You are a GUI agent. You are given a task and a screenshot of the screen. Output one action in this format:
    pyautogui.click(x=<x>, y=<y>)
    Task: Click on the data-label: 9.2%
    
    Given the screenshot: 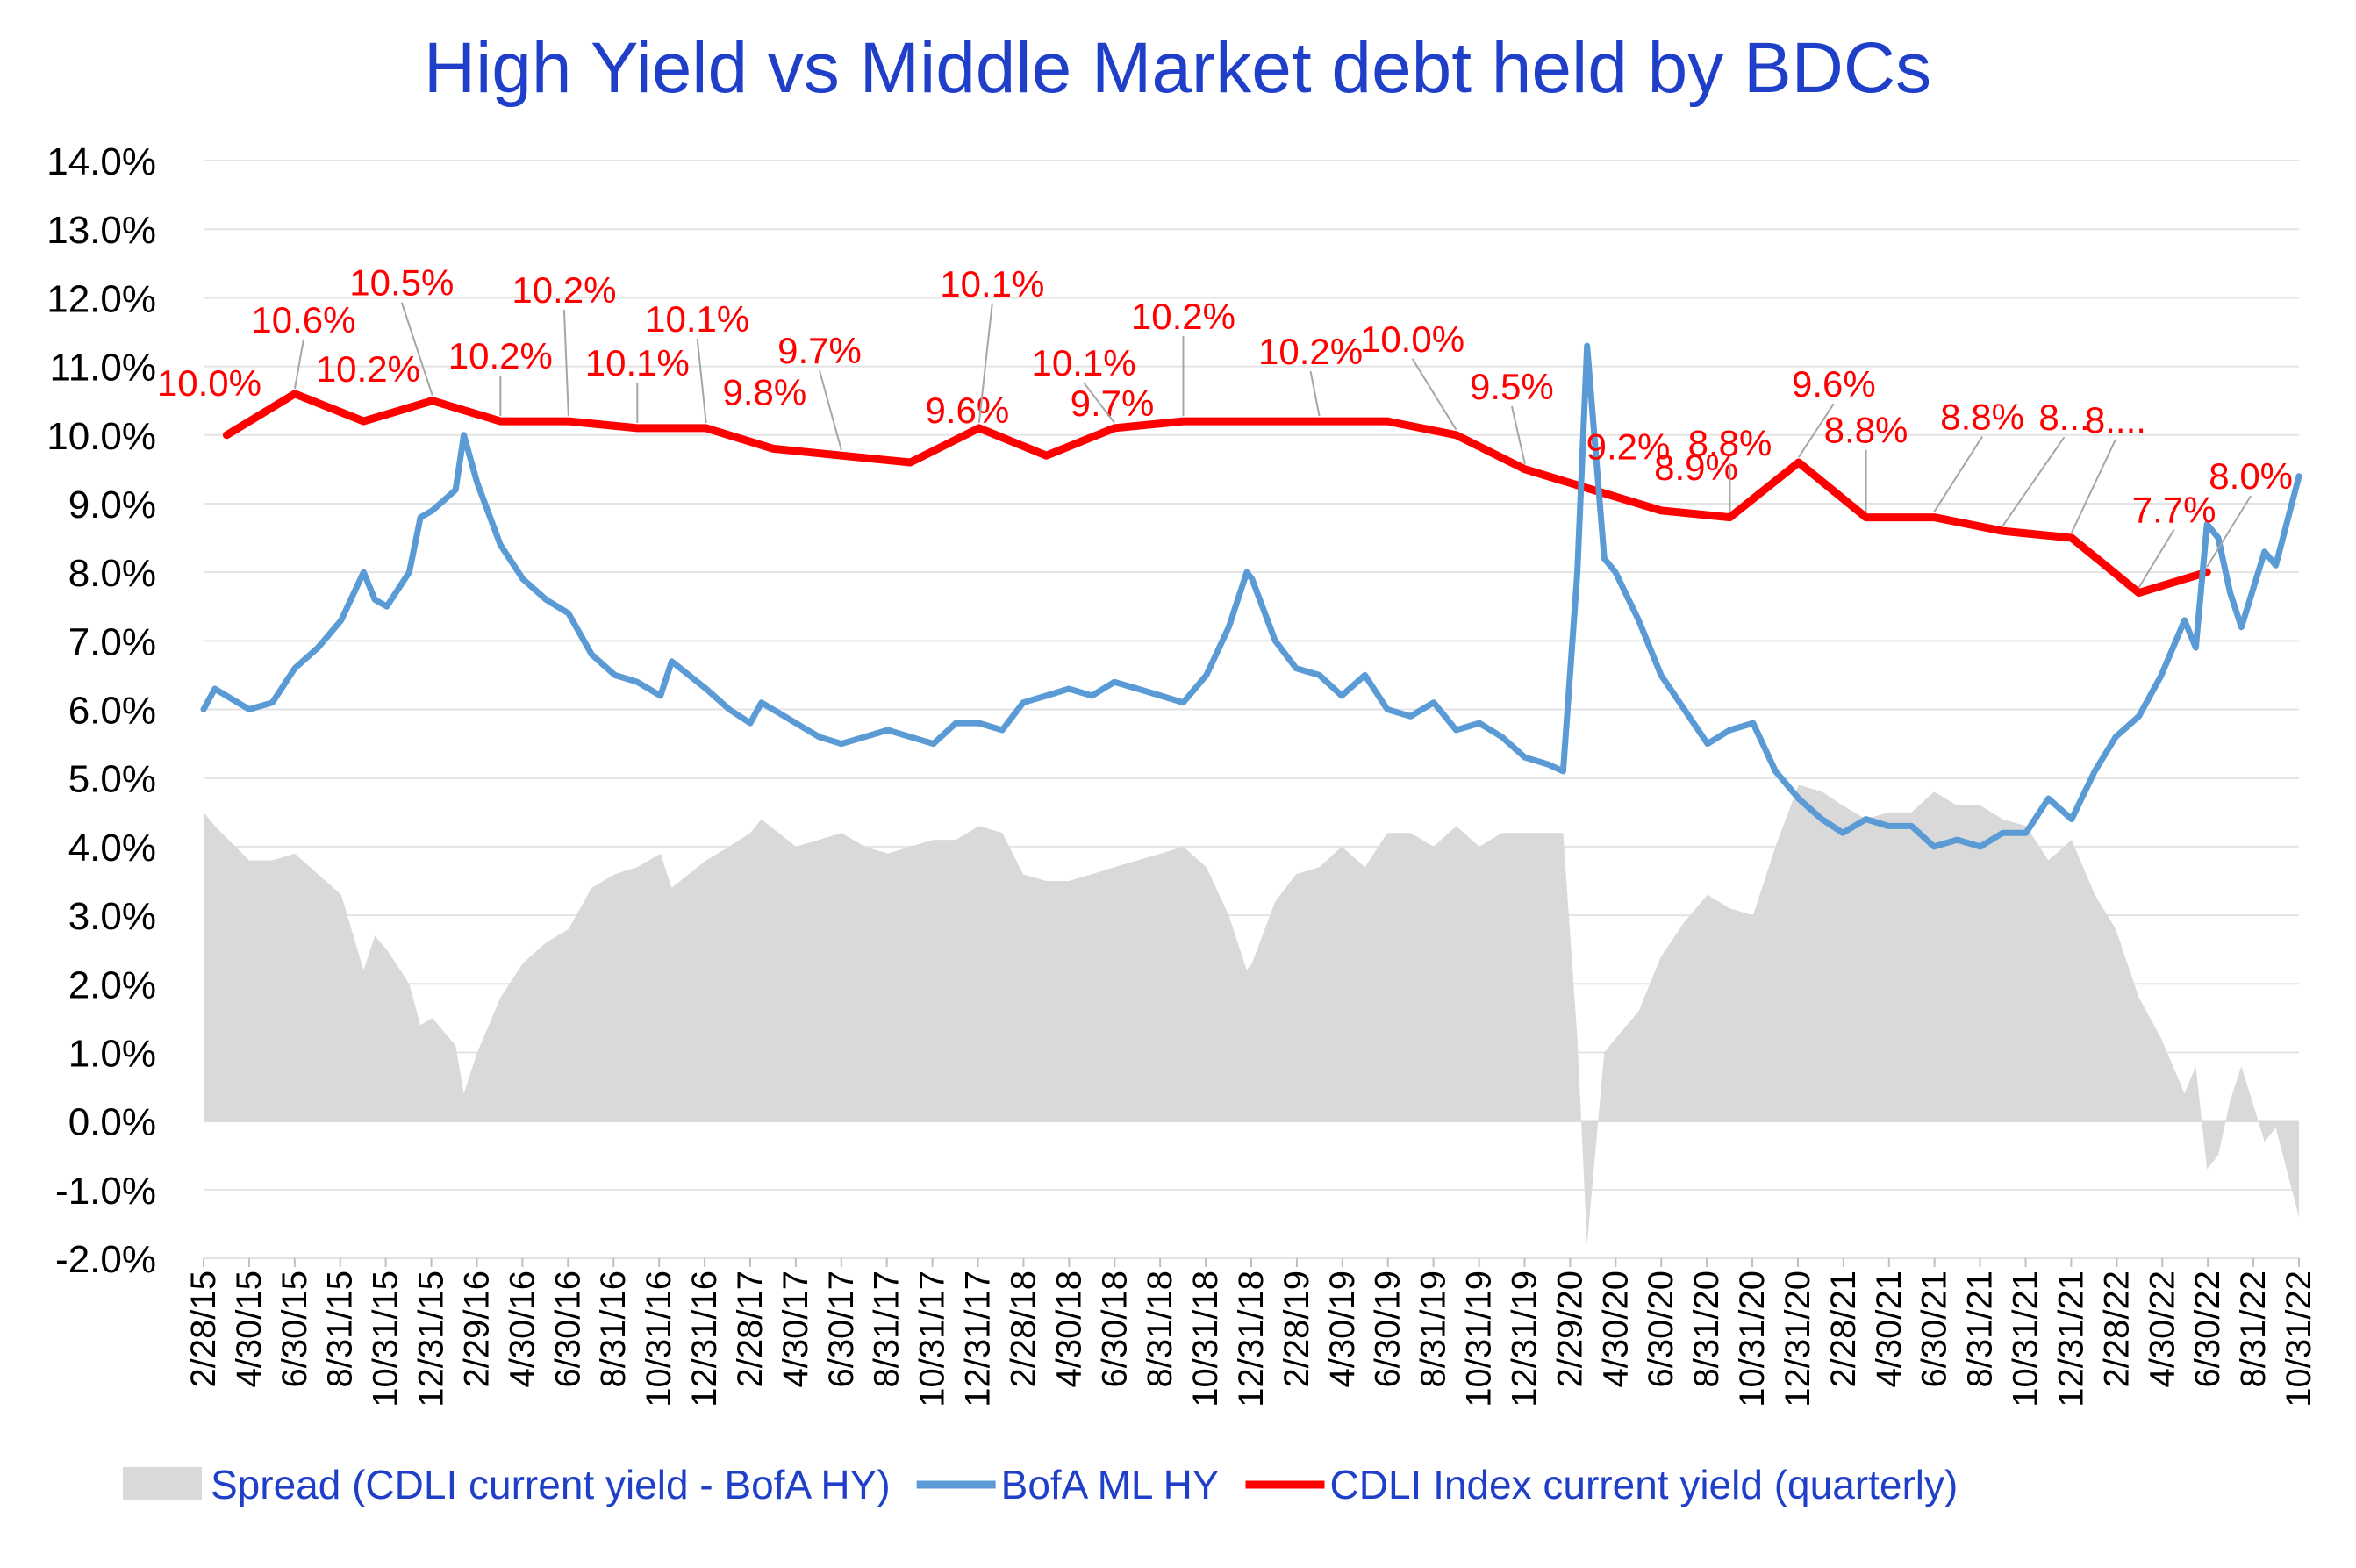 What is the action you would take?
    pyautogui.click(x=1628, y=446)
    